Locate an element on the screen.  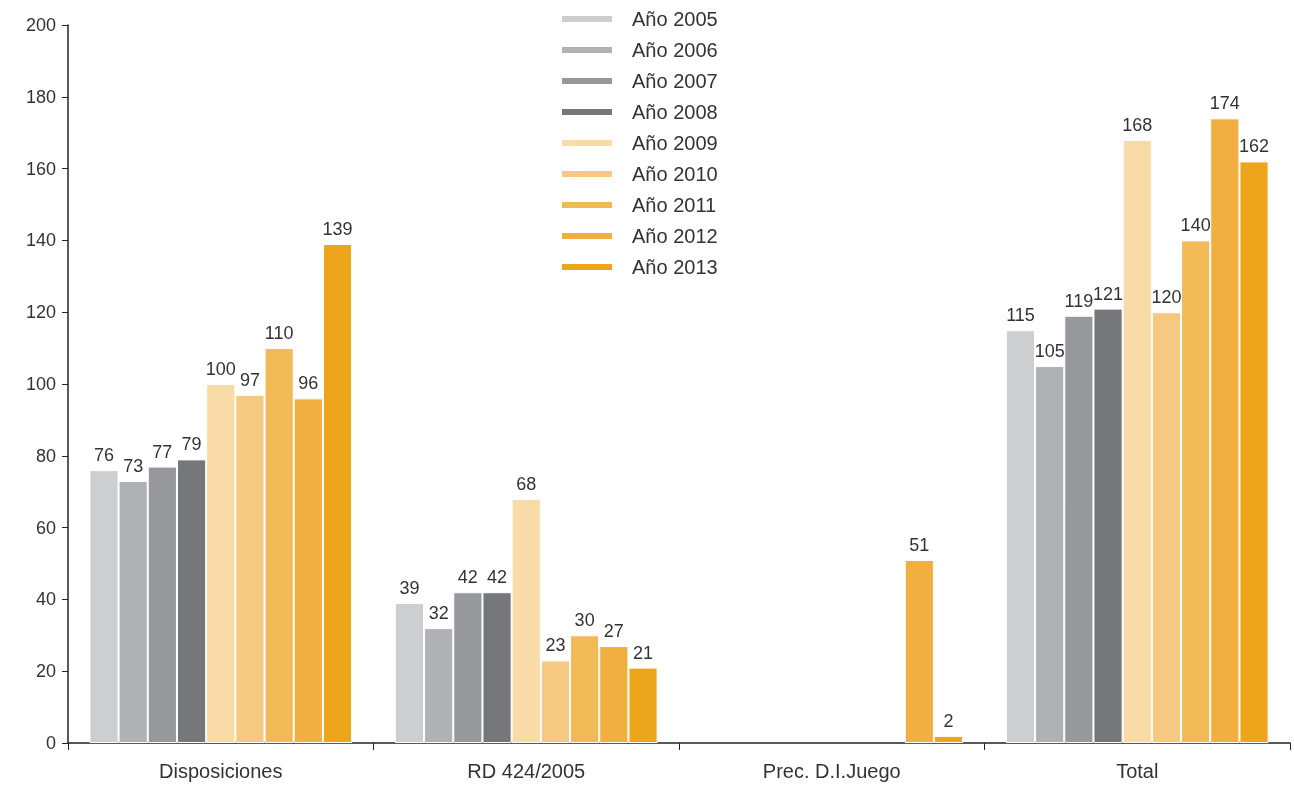
legend-label: Año 2013 is located at coordinates (675, 267).